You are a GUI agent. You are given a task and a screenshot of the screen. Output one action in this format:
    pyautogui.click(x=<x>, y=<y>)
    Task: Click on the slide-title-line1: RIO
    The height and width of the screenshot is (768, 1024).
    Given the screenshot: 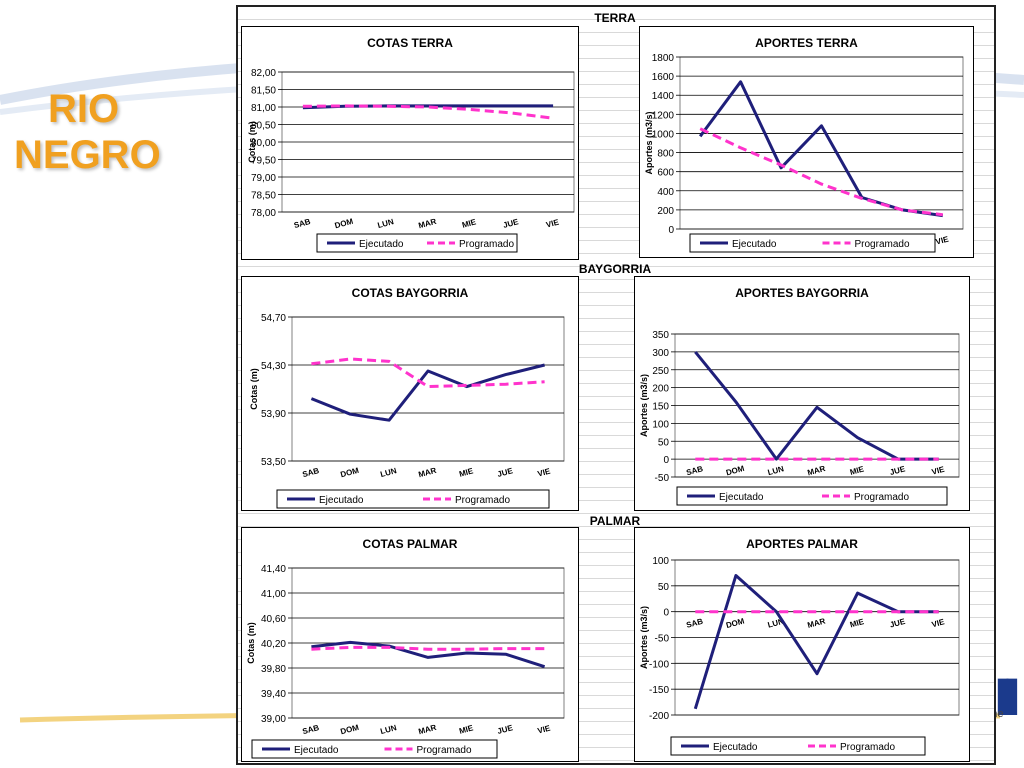 What is the action you would take?
    pyautogui.click(x=84, y=109)
    